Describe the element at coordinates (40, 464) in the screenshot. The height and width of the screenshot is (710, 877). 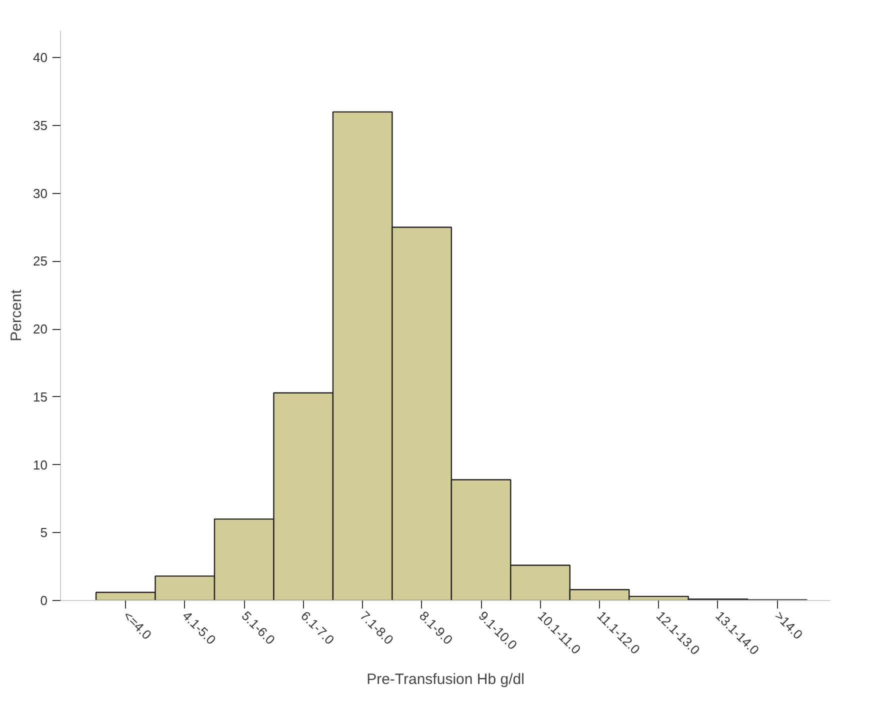
I see `y-tick-label: 10` at that location.